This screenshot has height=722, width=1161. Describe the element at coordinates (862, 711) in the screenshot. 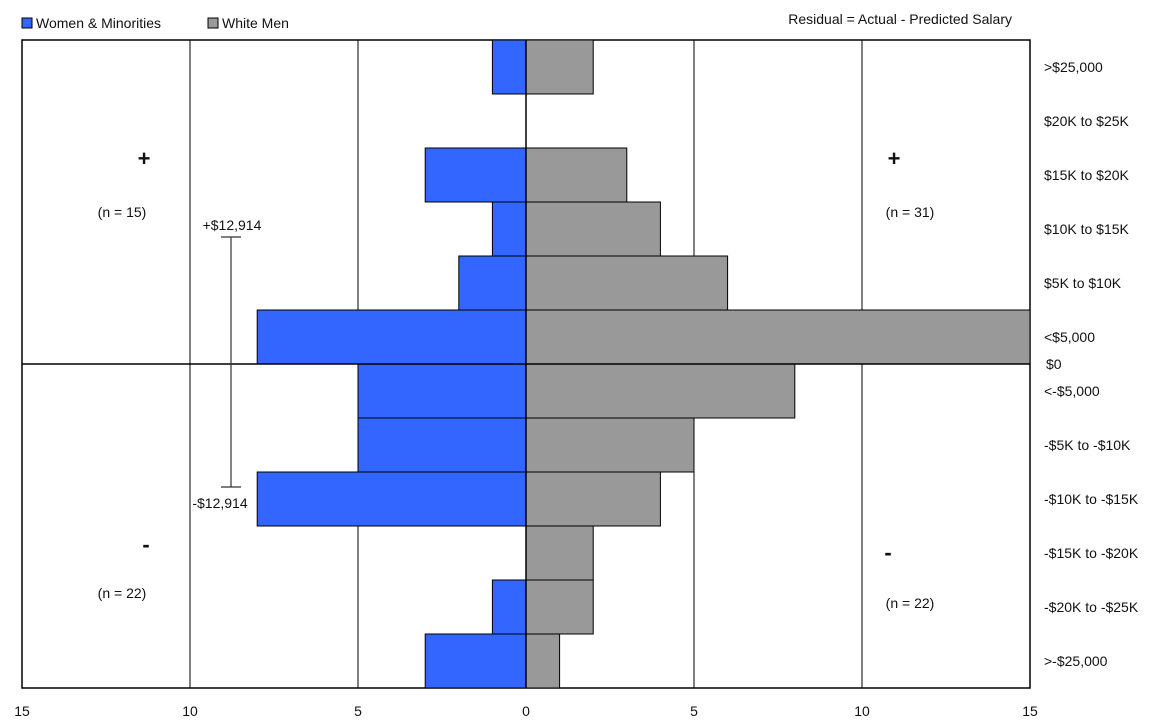

I see `x-tick-5: 10` at that location.